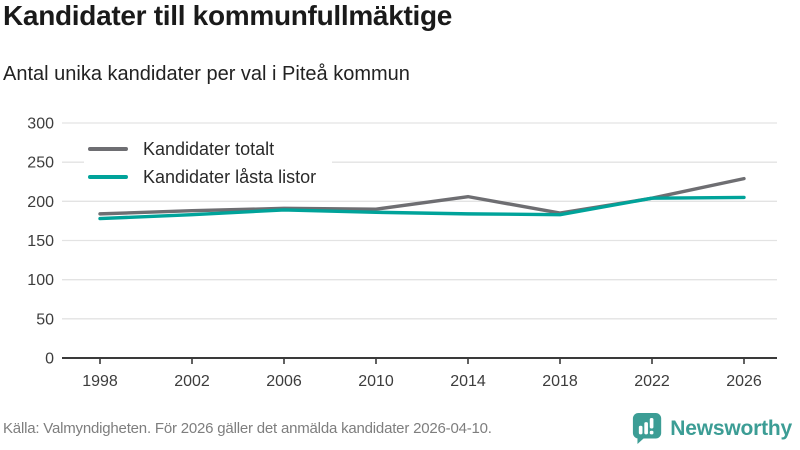 This screenshot has width=800, height=450. What do you see at coordinates (40, 280) in the screenshot?
I see `svg-text: 100` at bounding box center [40, 280].